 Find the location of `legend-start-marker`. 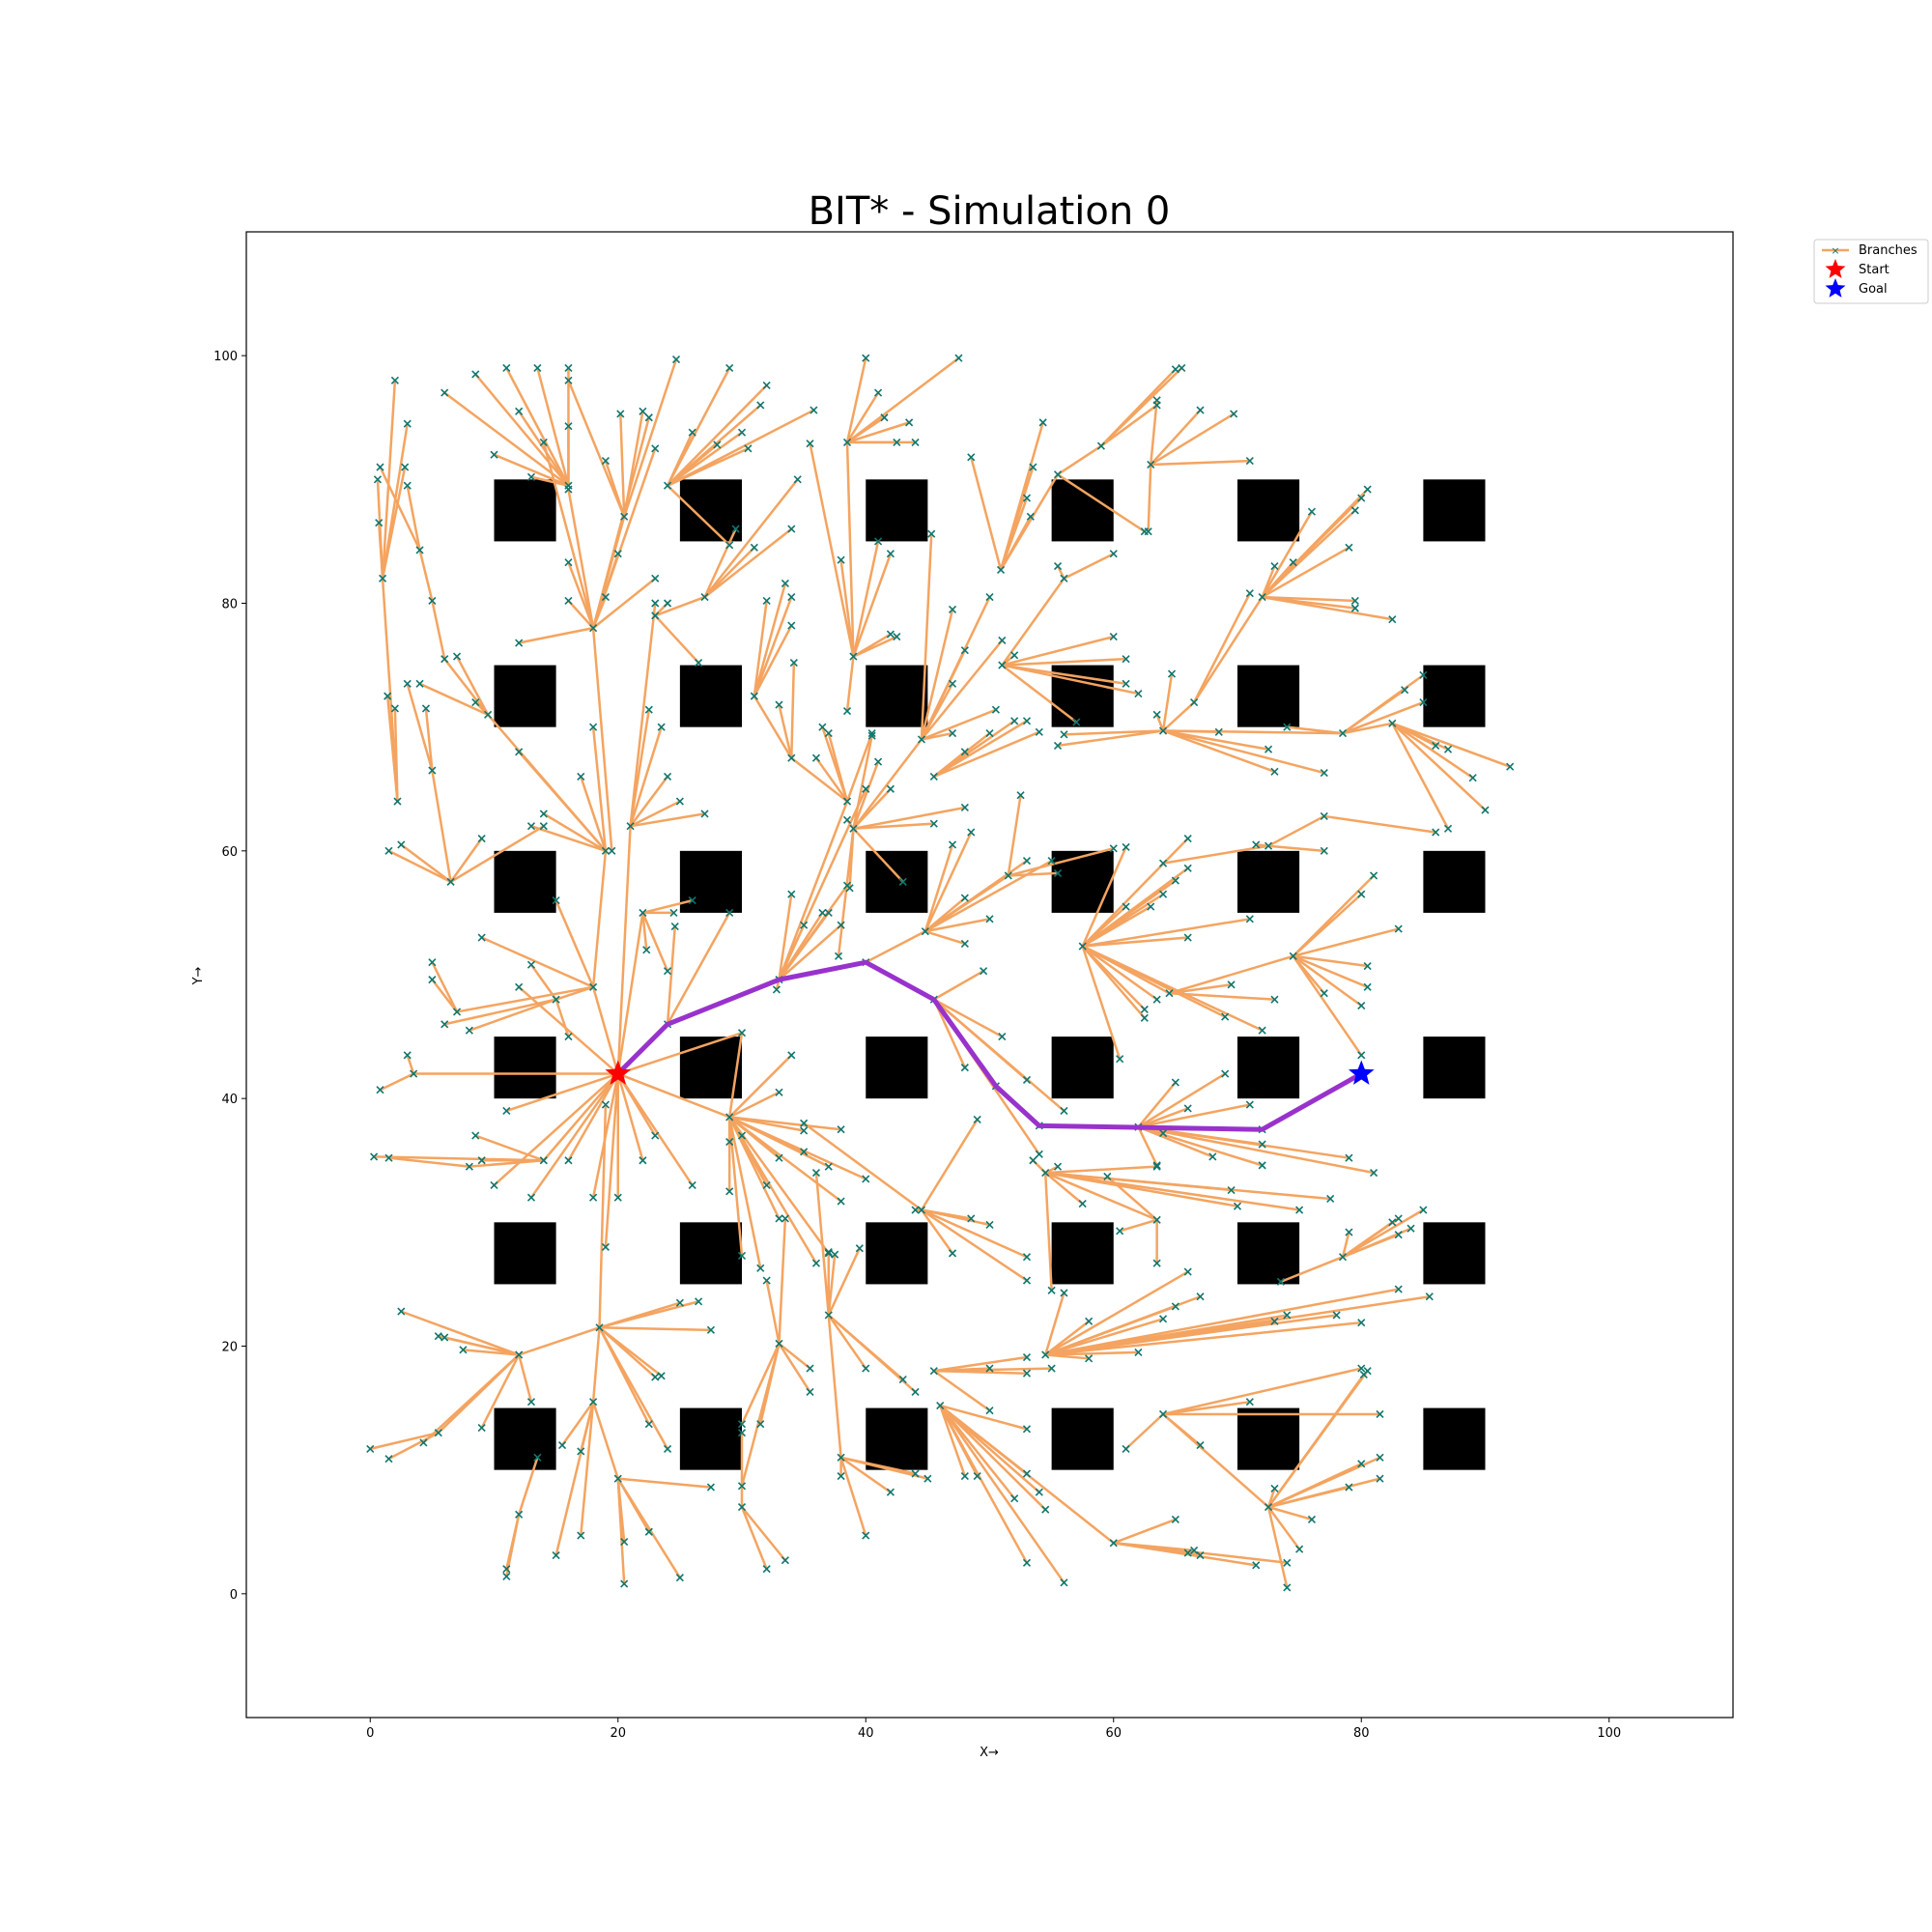

legend-start-marker is located at coordinates (1835, 268).